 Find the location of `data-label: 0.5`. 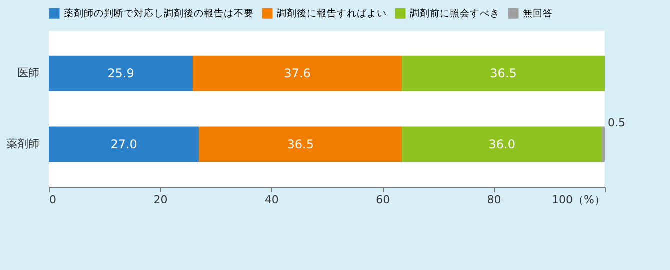

data-label: 0.5 is located at coordinates (617, 123).